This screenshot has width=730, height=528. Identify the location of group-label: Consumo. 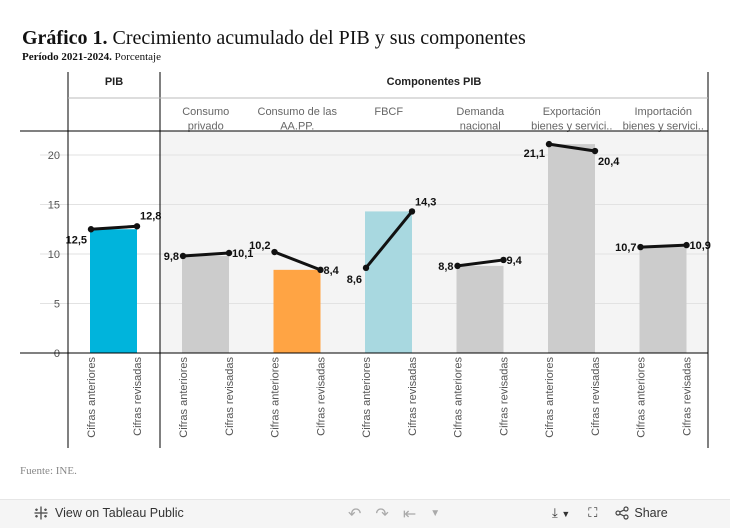
(205, 112).